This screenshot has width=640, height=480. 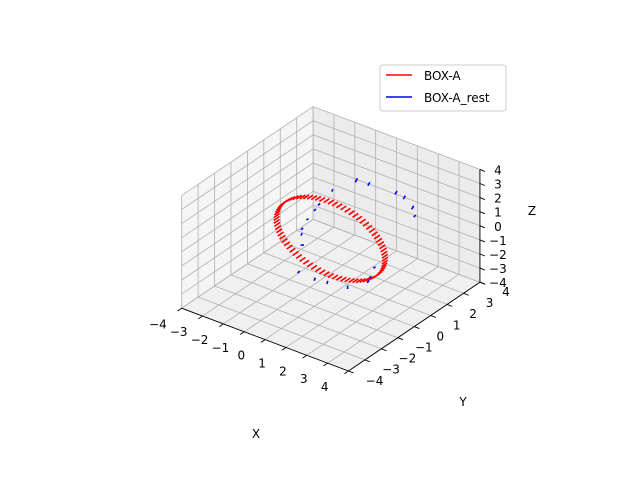 What do you see at coordinates (443, 88) in the screenshot?
I see `legend: BOX-A BOX-A_rest` at bounding box center [443, 88].